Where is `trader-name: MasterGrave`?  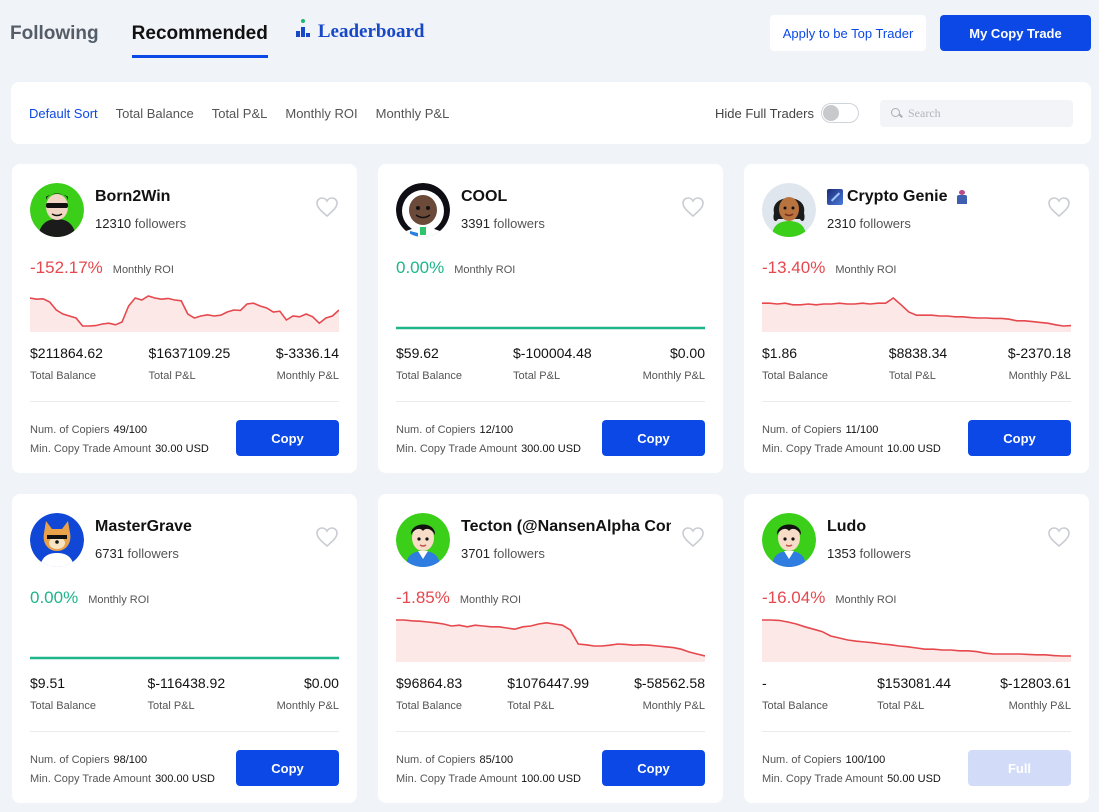
trader-name: MasterGrave is located at coordinates (200, 527).